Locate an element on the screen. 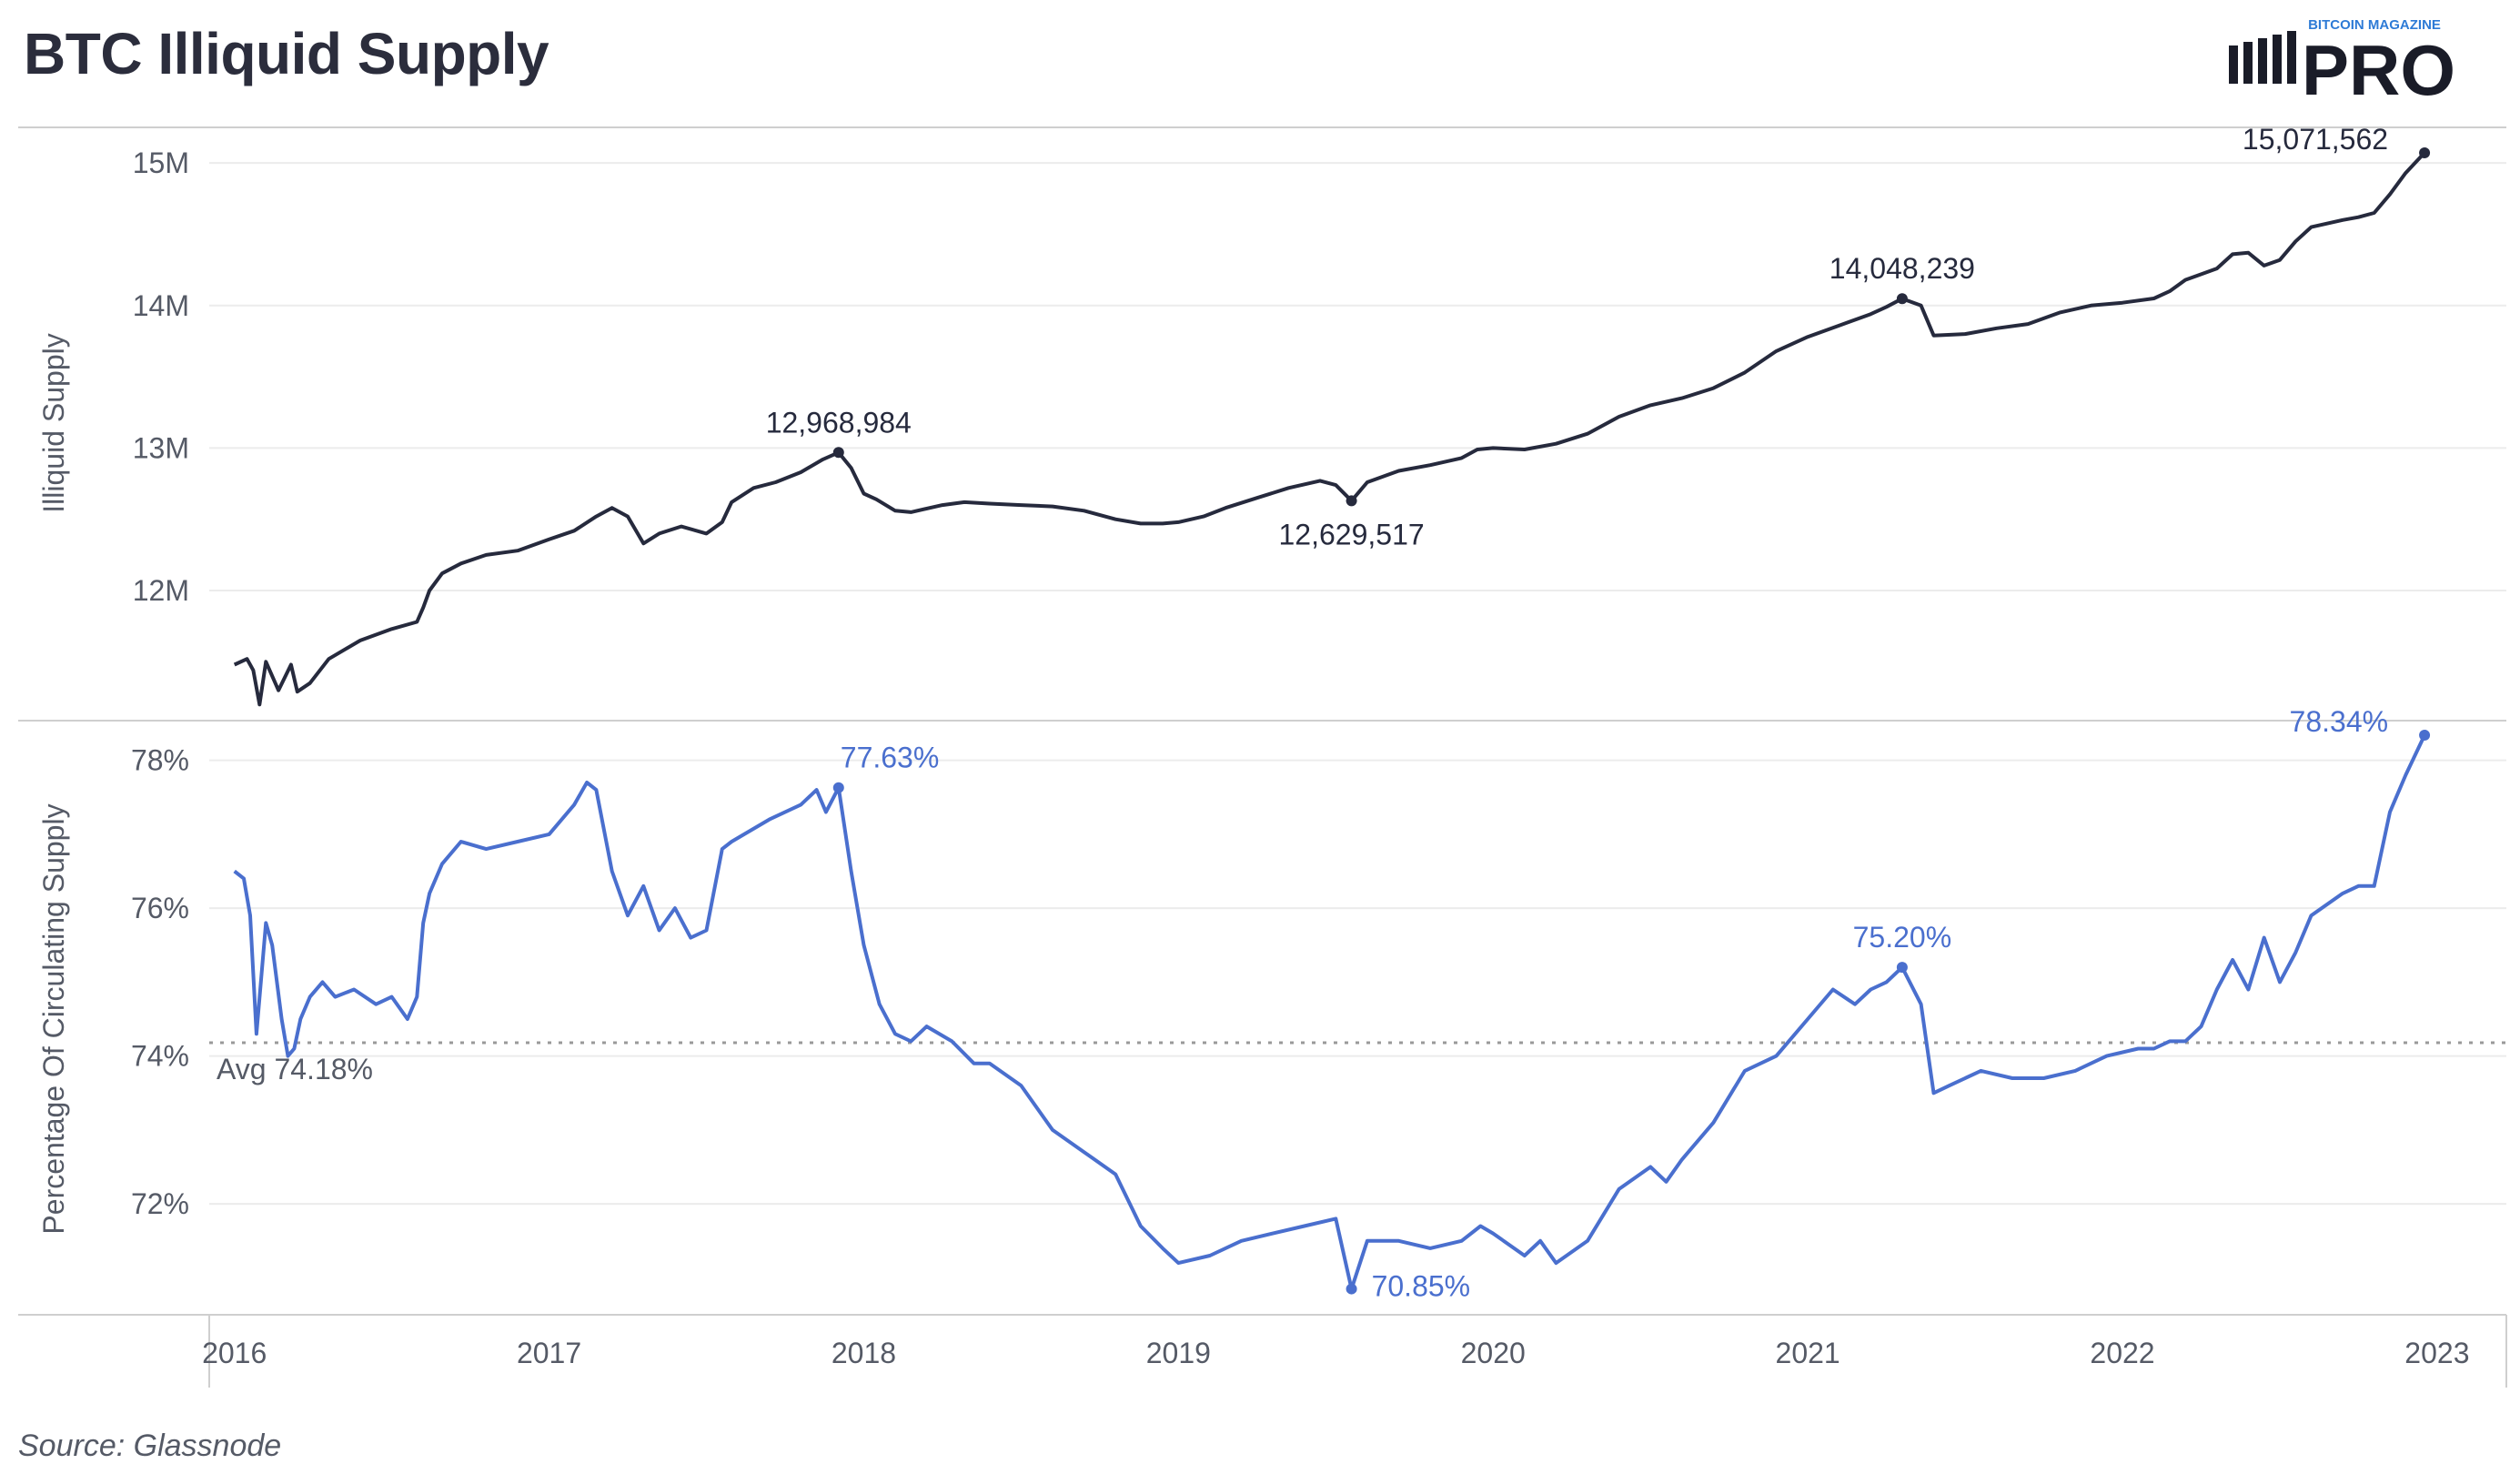 The height and width of the screenshot is (1474, 2520). x-tick-label: 2016 is located at coordinates (235, 1353).